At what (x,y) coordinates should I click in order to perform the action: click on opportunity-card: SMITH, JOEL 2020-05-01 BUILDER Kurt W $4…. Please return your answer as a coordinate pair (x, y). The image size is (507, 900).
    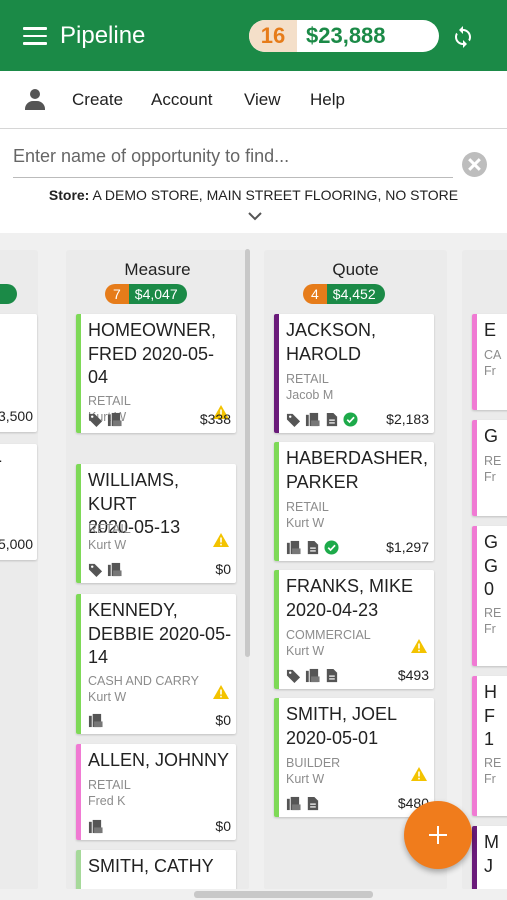
    Looking at the image, I should click on (354, 757).